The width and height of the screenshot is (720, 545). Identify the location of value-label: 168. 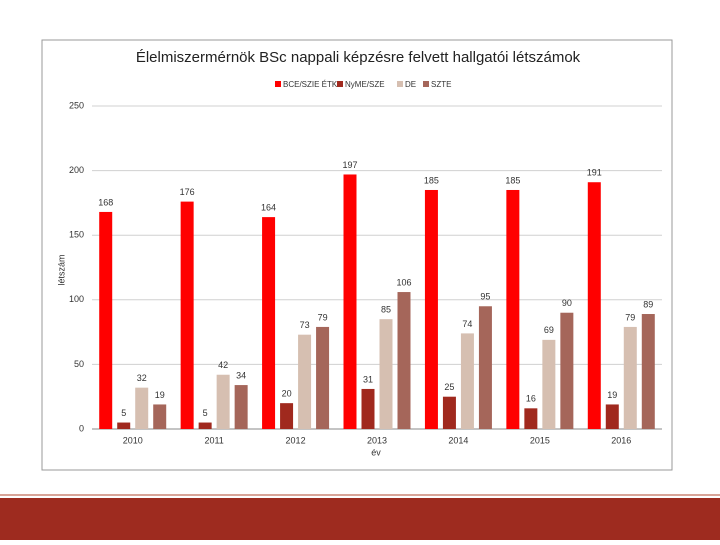
(105, 202).